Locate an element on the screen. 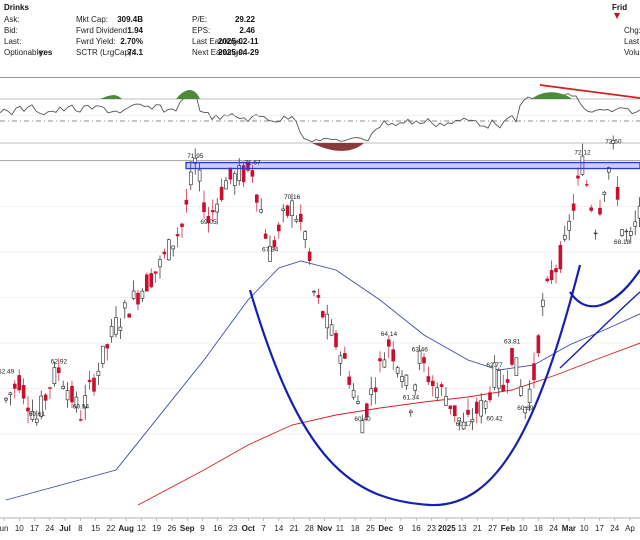  x-tick-label: 27 is located at coordinates (492, 528).